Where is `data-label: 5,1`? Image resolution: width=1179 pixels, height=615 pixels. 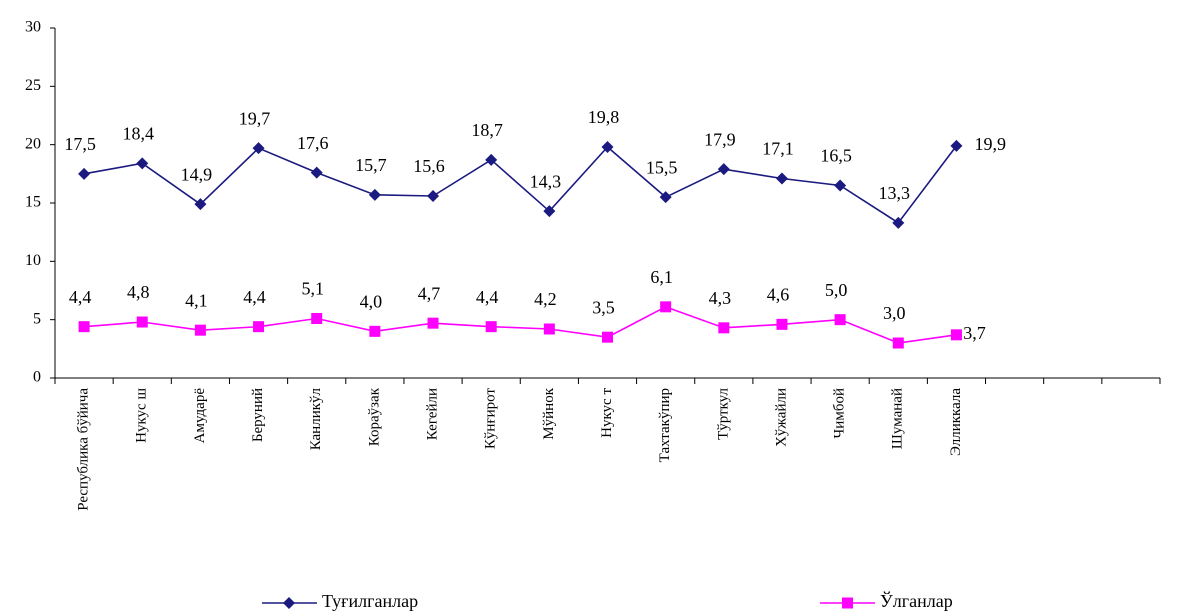 data-label: 5,1 is located at coordinates (312, 289).